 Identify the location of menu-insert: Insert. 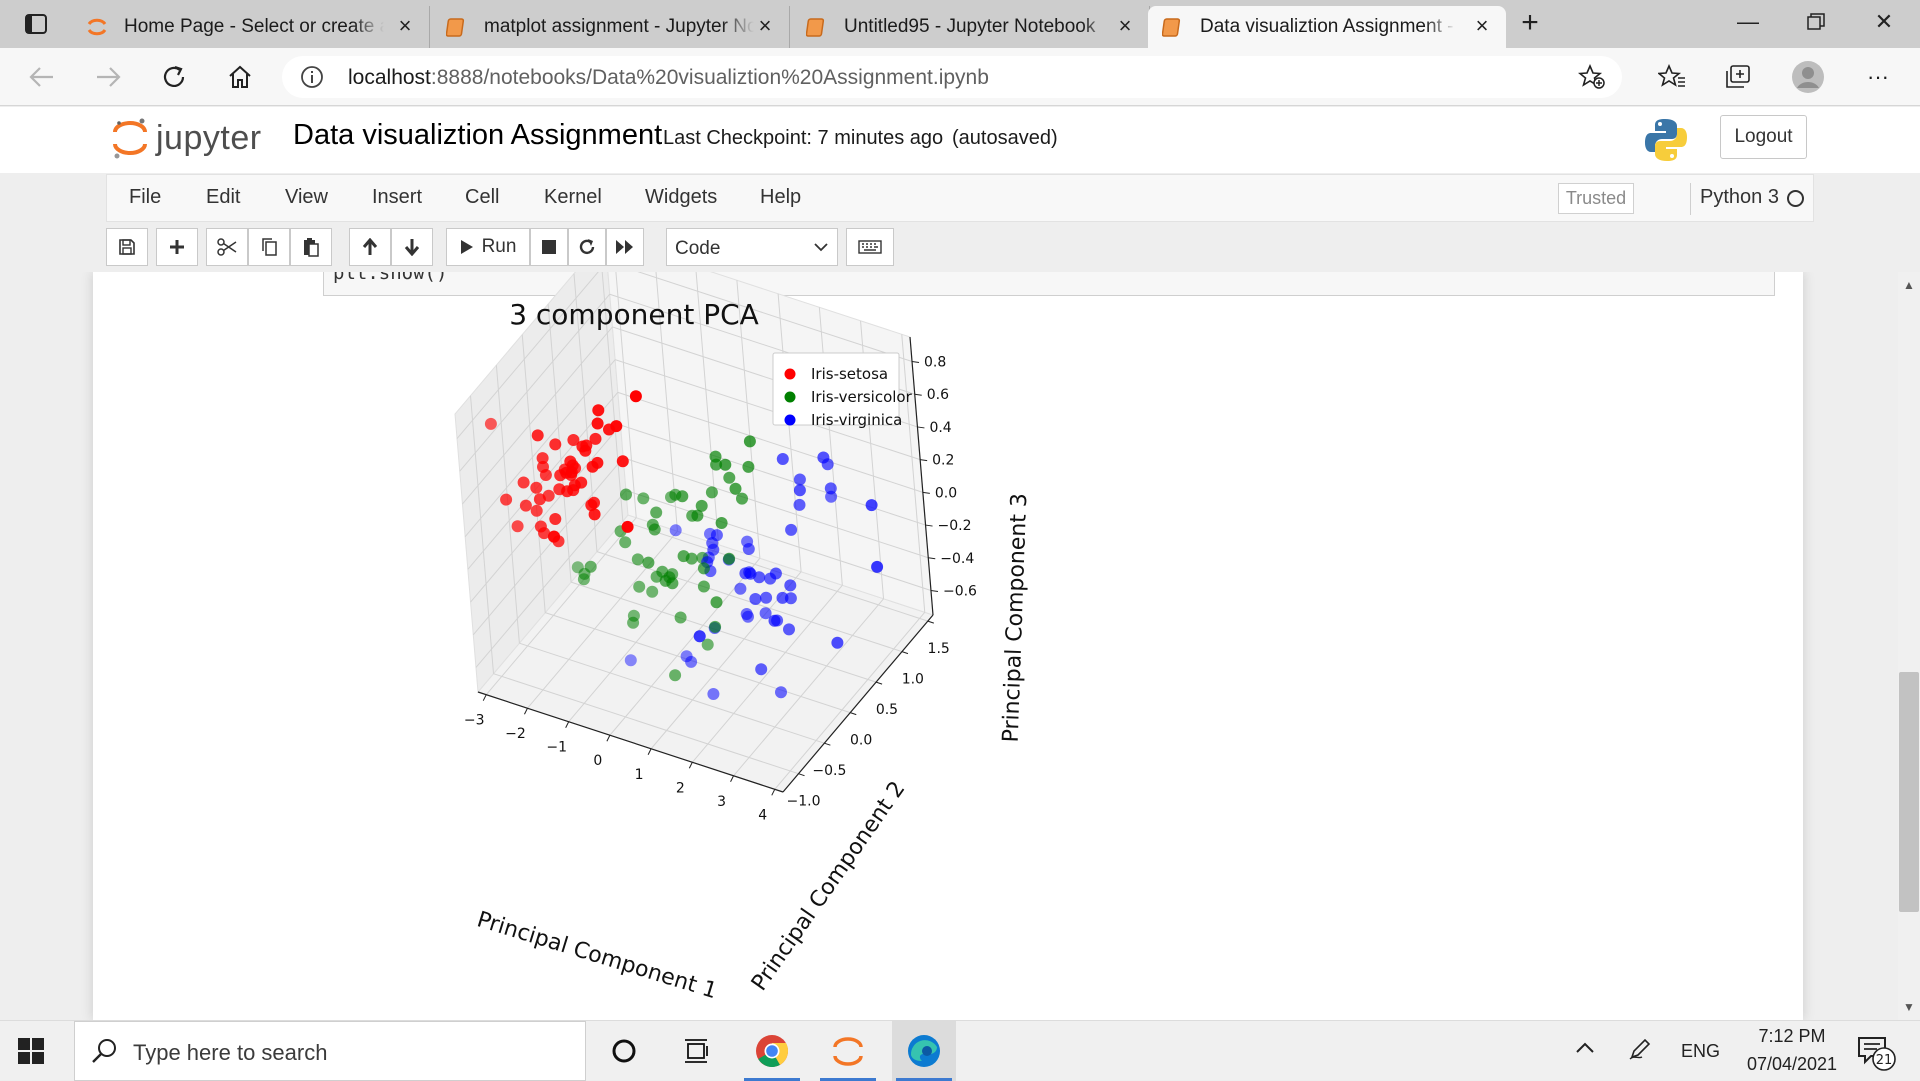
(397, 197).